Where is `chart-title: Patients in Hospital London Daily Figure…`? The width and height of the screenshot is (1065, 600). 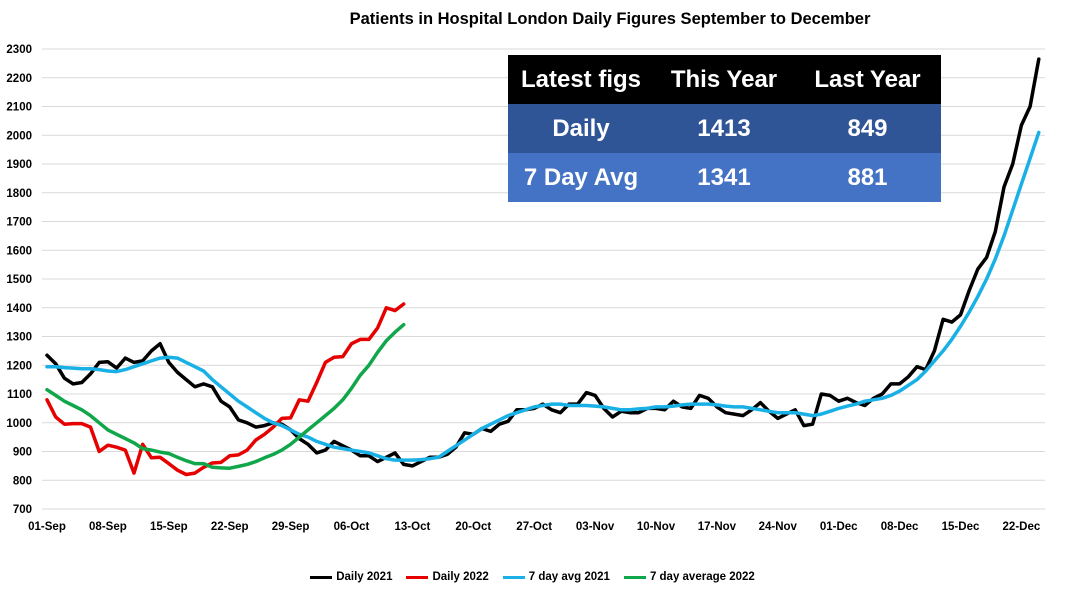 chart-title: Patients in Hospital London Daily Figure… is located at coordinates (610, 19).